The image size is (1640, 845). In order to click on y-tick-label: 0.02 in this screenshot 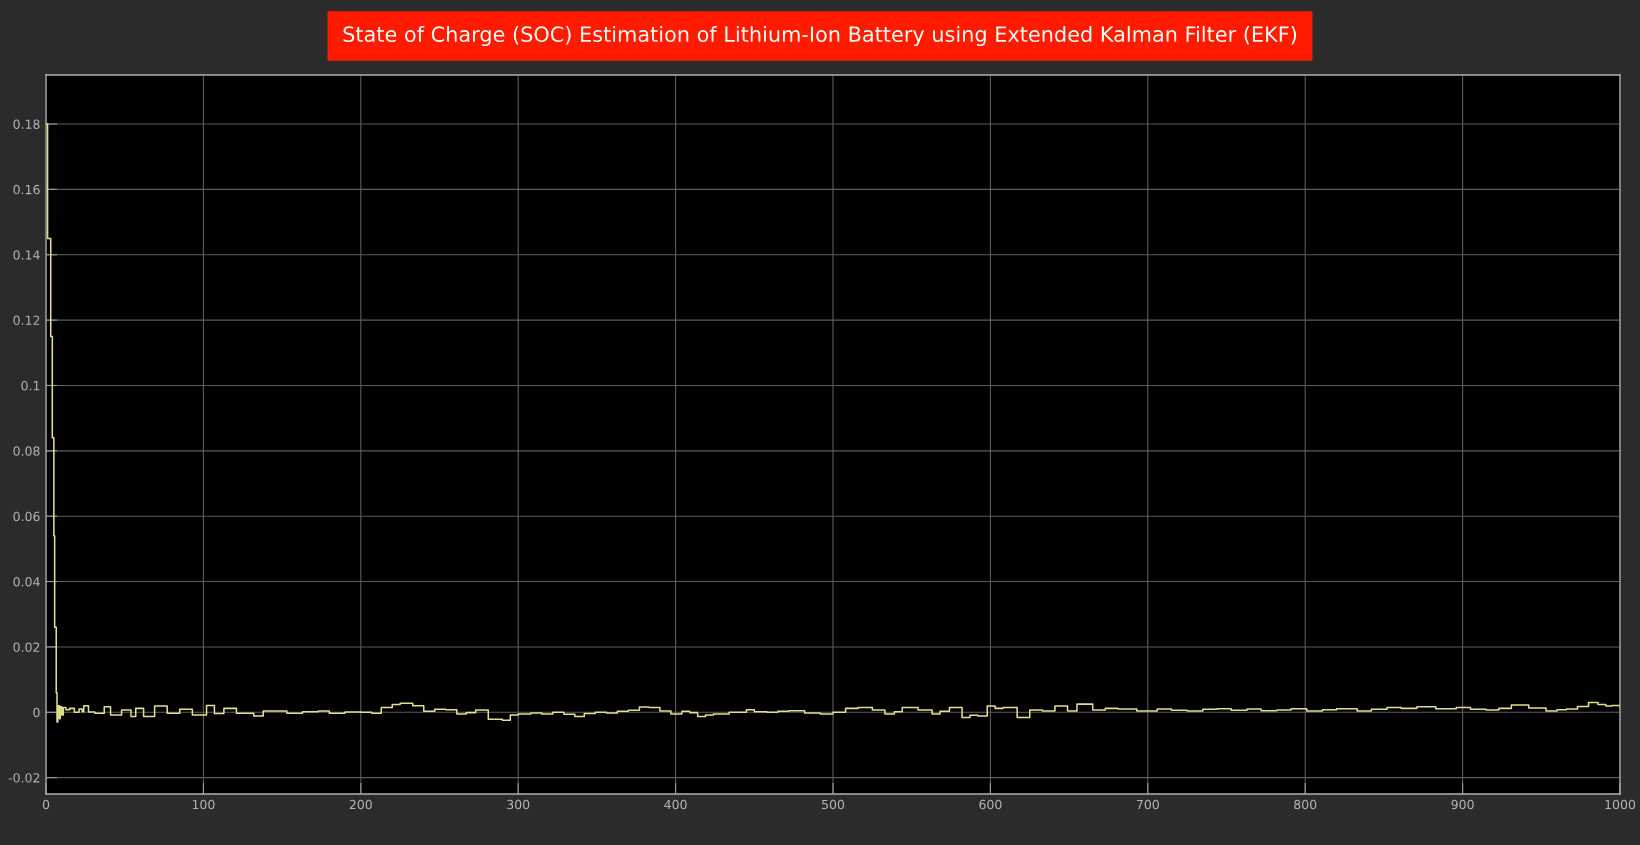, I will do `click(26, 647)`.